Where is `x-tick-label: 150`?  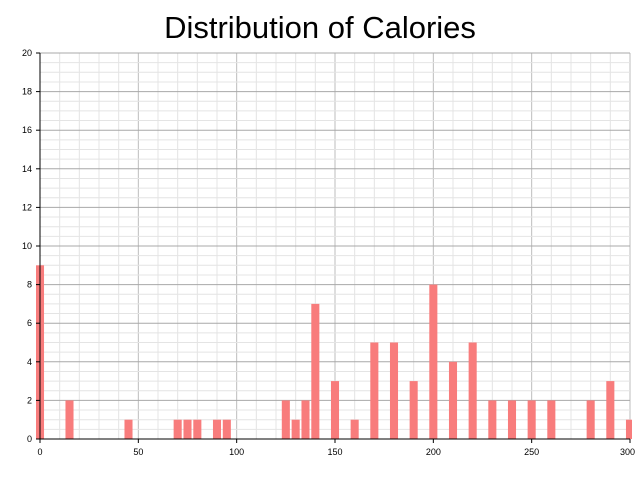
x-tick-label: 150 is located at coordinates (334, 452).